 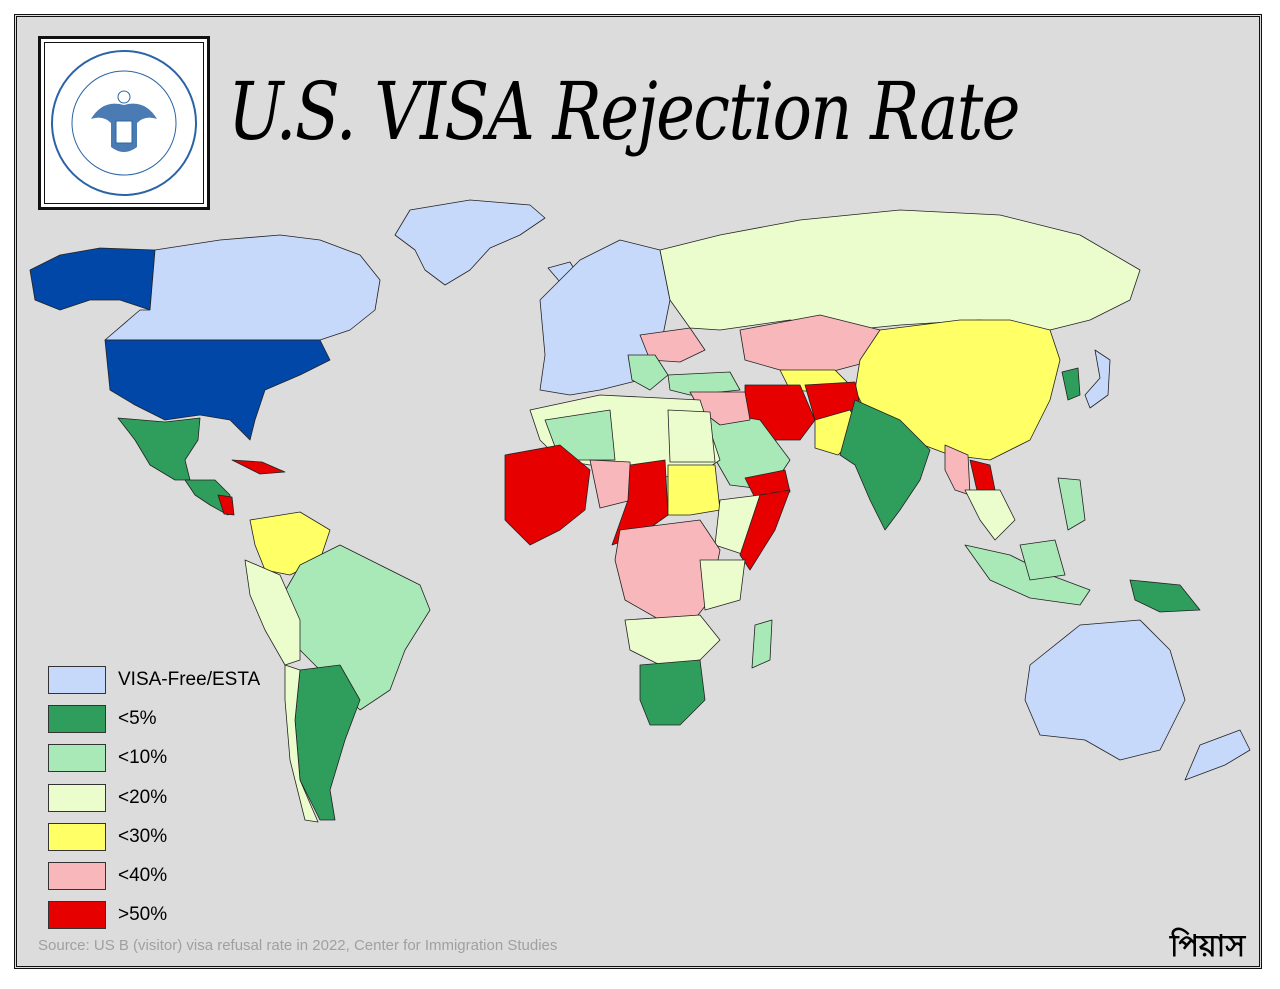 I want to click on region-kazakhstan, so click(x=810, y=343).